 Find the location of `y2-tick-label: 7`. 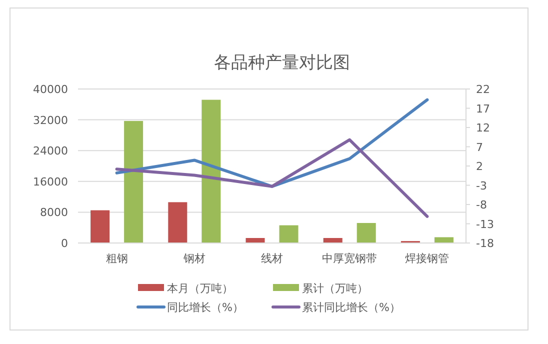

y2-tick-label: 7 is located at coordinates (479, 147).